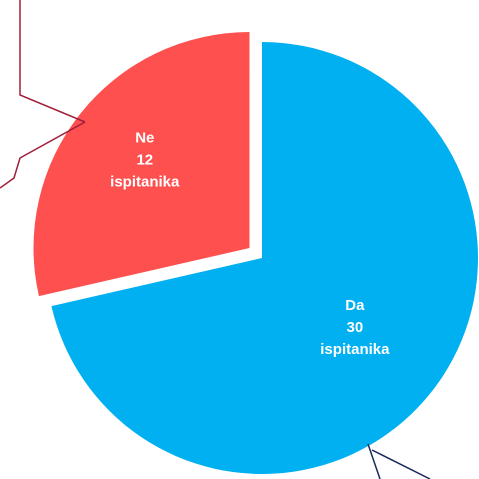 This screenshot has height=479, width=479. Describe the element at coordinates (144, 138) in the screenshot. I see `slice-category: Ne` at that location.